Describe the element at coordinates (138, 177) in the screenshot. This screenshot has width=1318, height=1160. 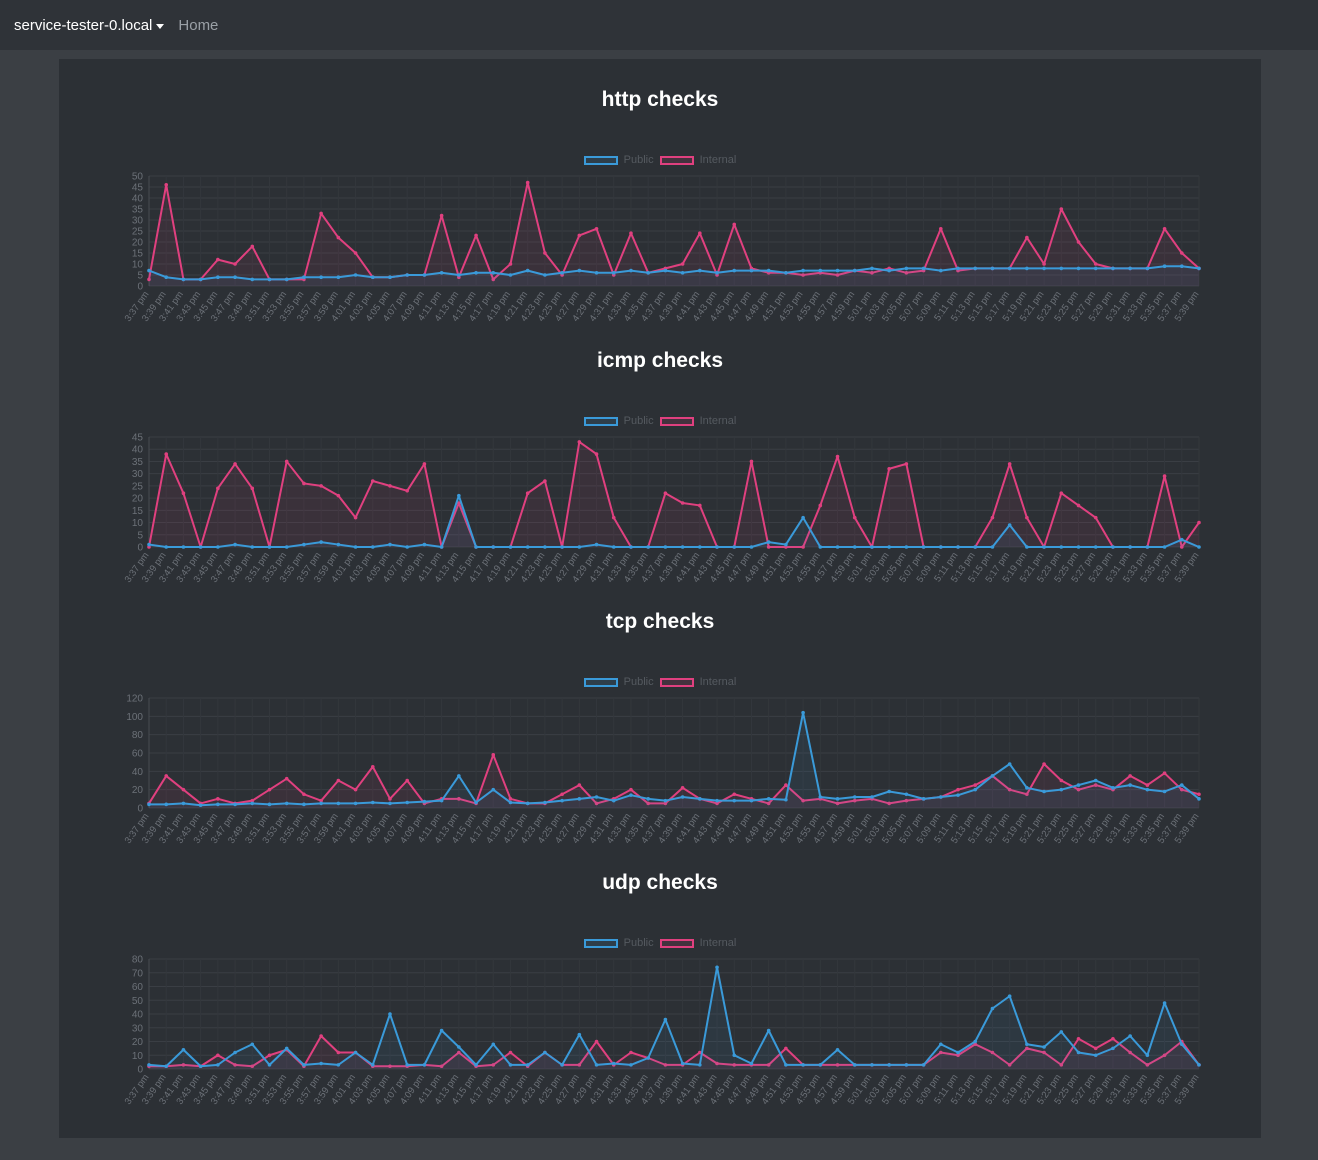
I see `y-tick-label: 50` at that location.